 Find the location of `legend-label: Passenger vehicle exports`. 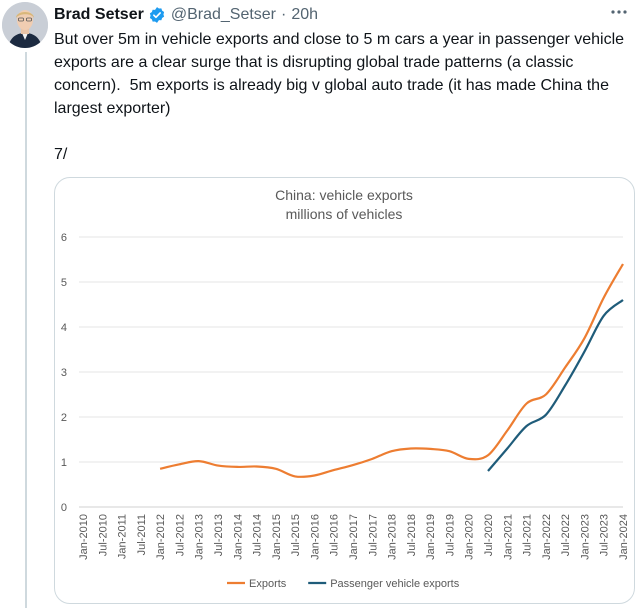

legend-label: Passenger vehicle exports is located at coordinates (395, 584).